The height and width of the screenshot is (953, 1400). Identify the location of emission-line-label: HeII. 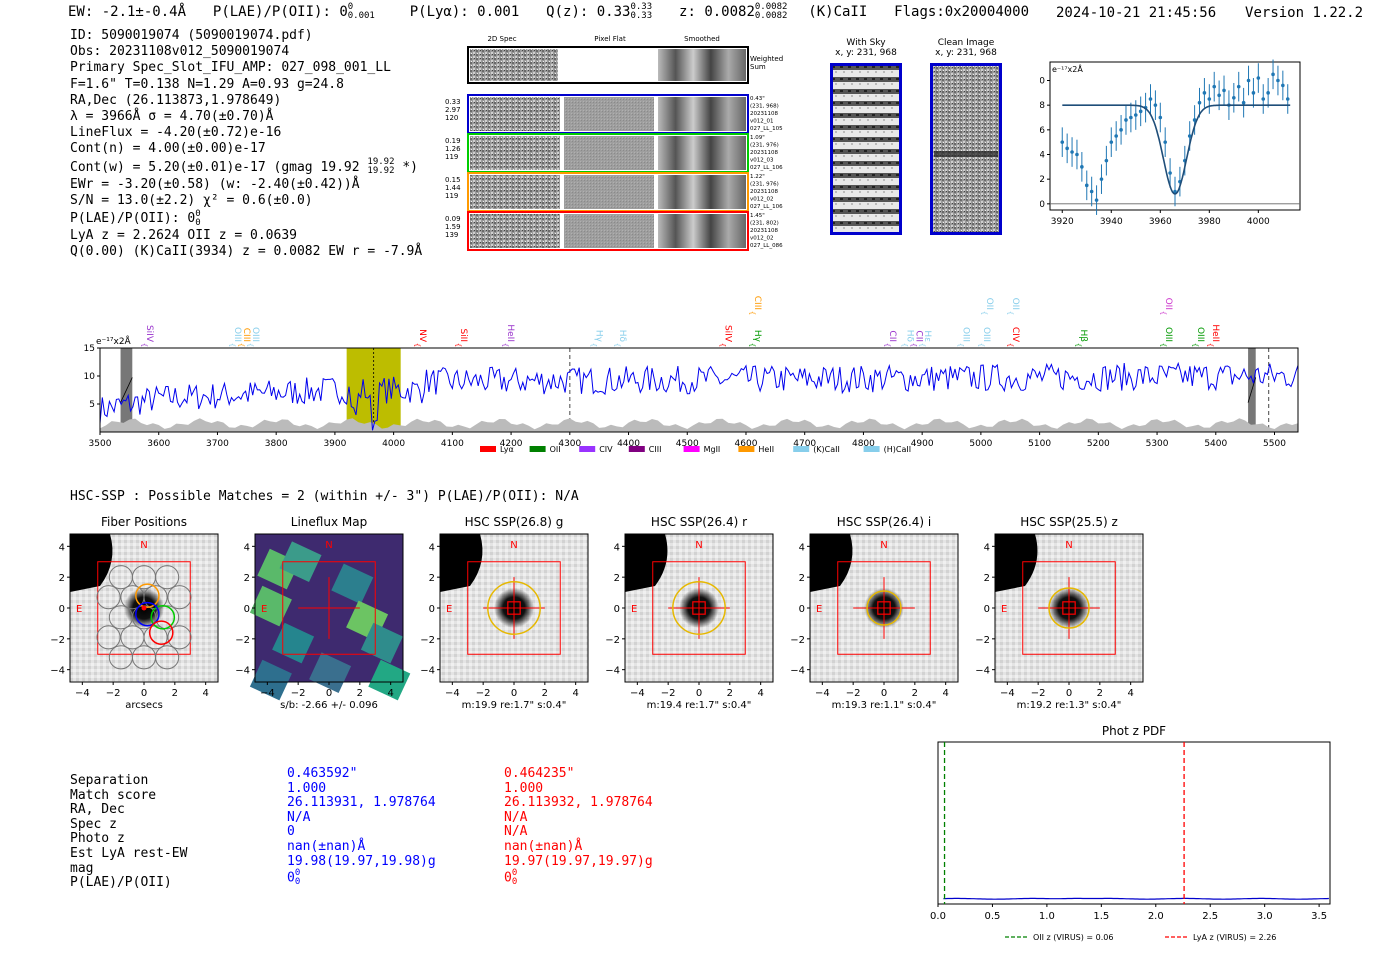
(1215, 333).